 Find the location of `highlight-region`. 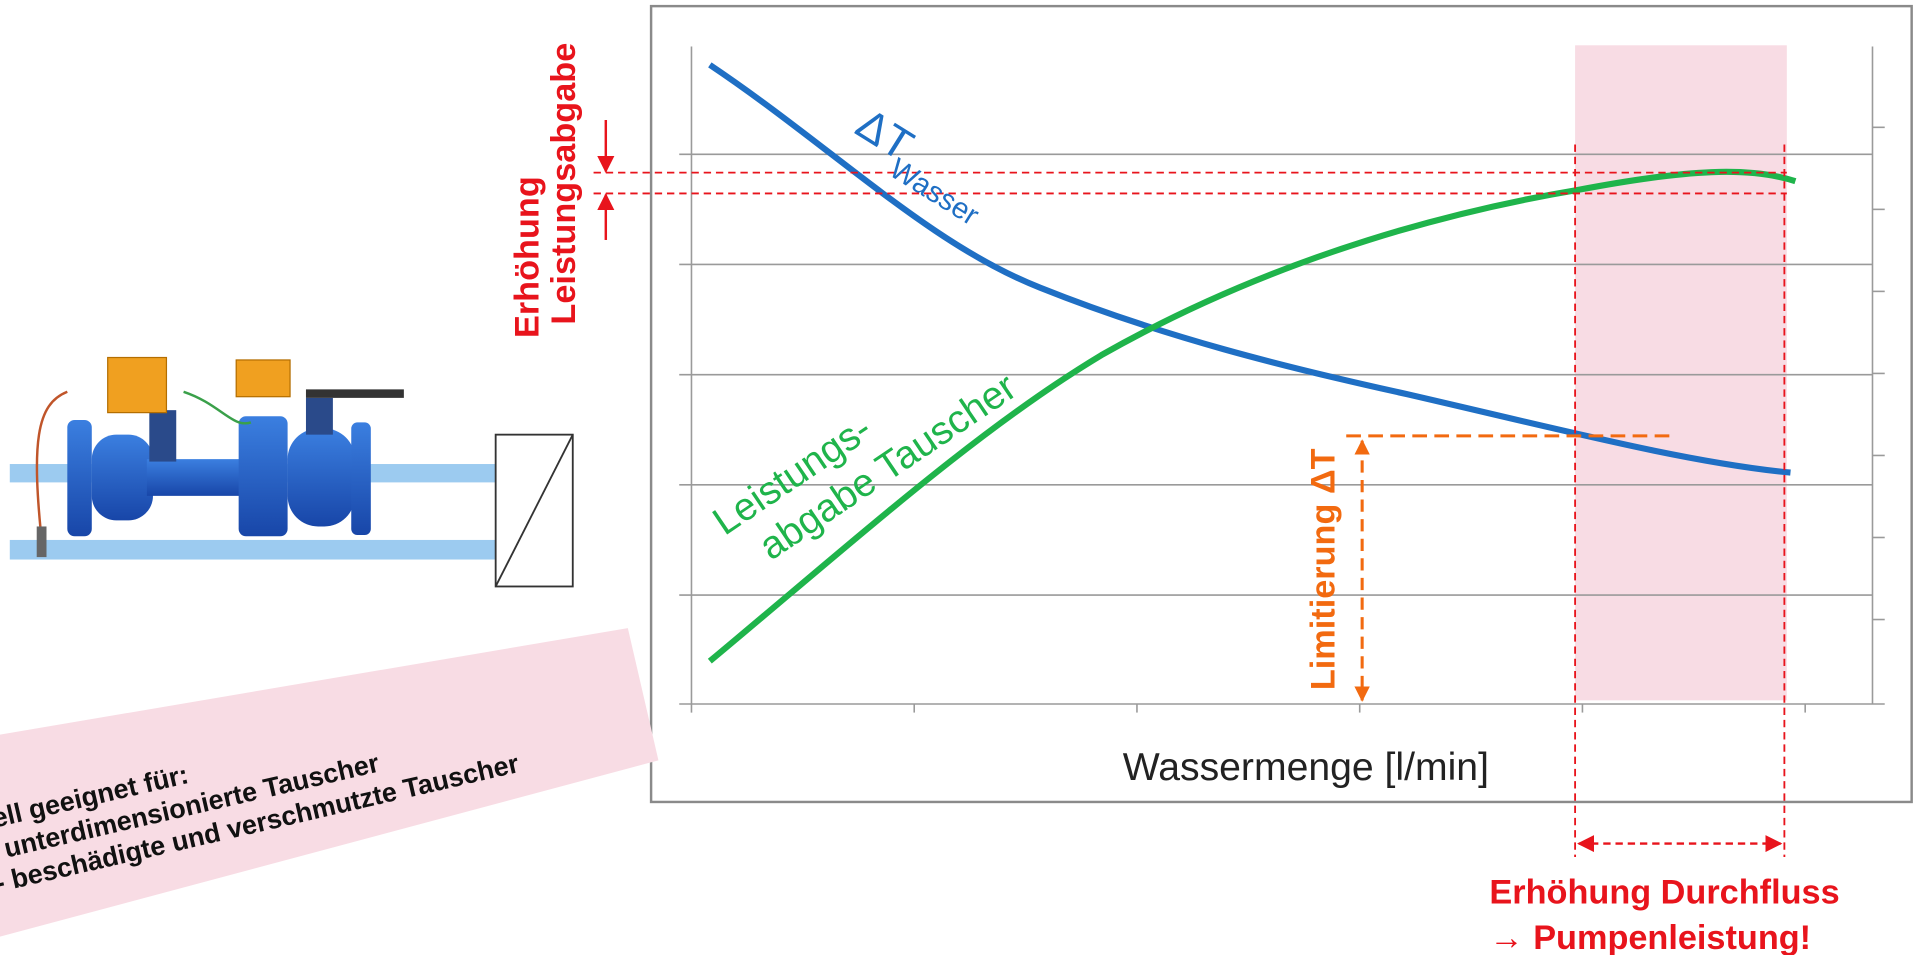

highlight-region is located at coordinates (1681, 373).